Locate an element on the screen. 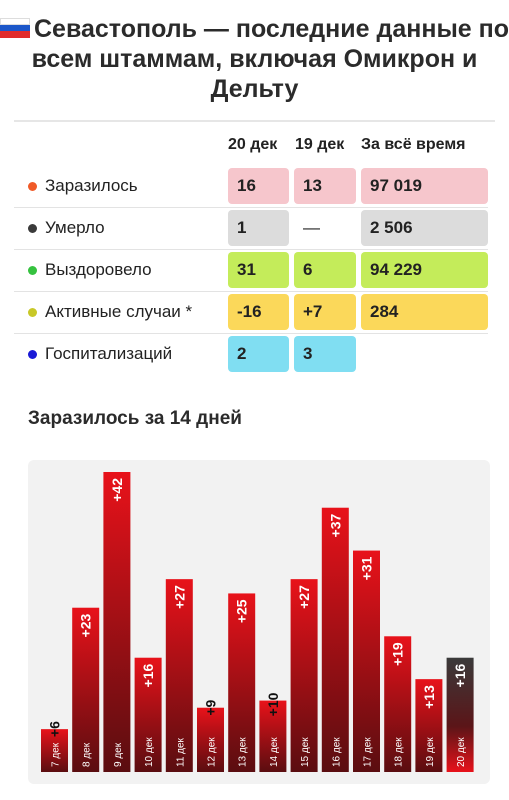  tick-label: 13 дек is located at coordinates (243, 752).